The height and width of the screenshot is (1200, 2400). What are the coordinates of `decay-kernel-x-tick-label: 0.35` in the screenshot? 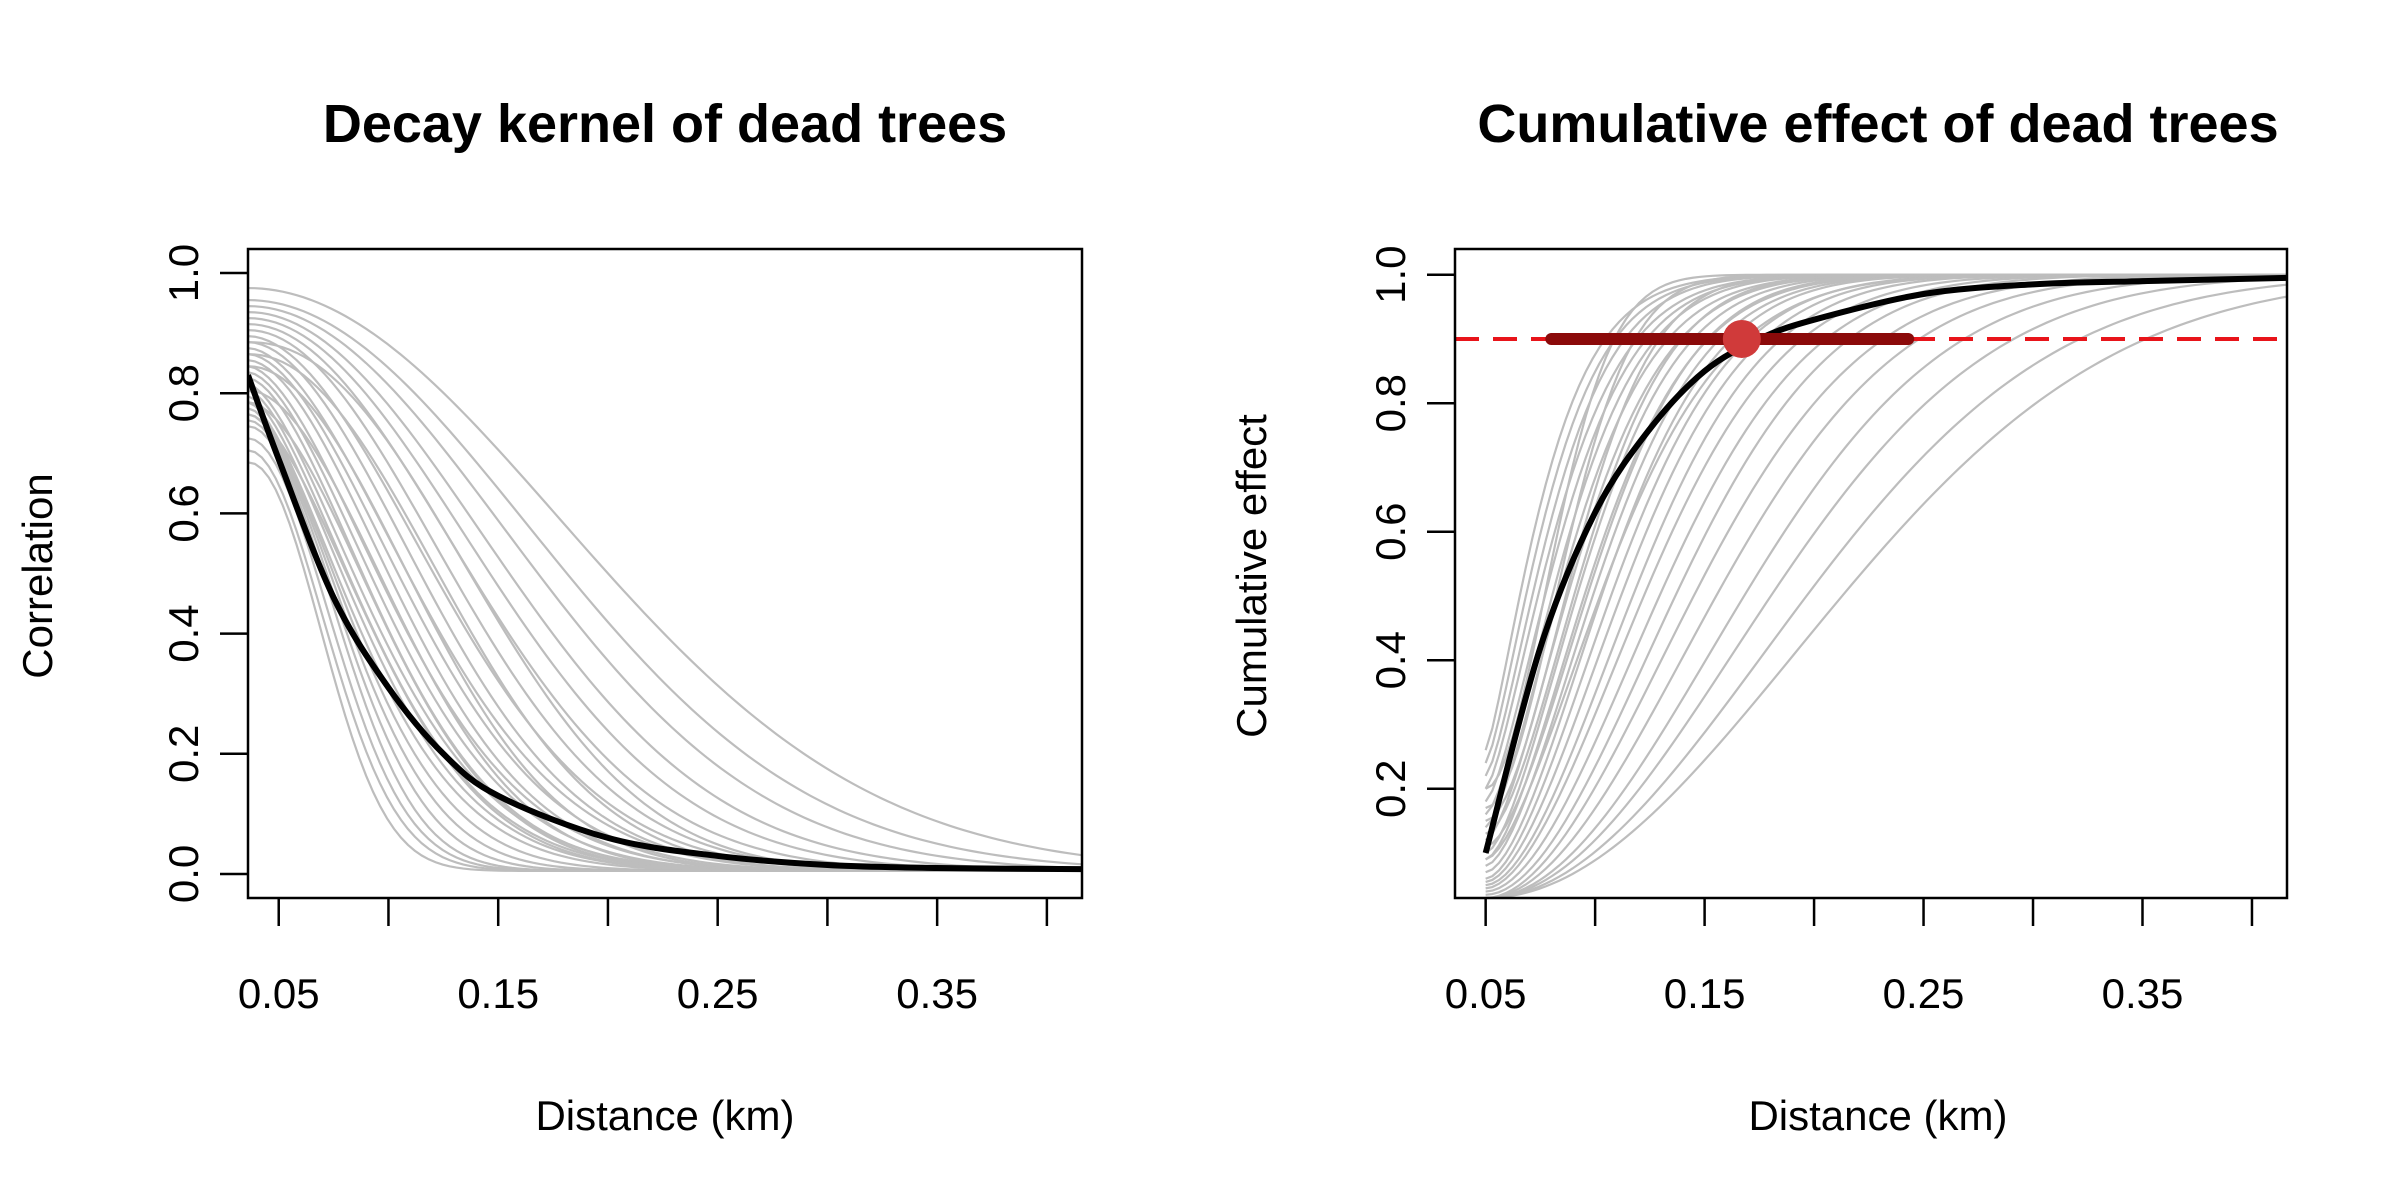 It's located at (937, 993).